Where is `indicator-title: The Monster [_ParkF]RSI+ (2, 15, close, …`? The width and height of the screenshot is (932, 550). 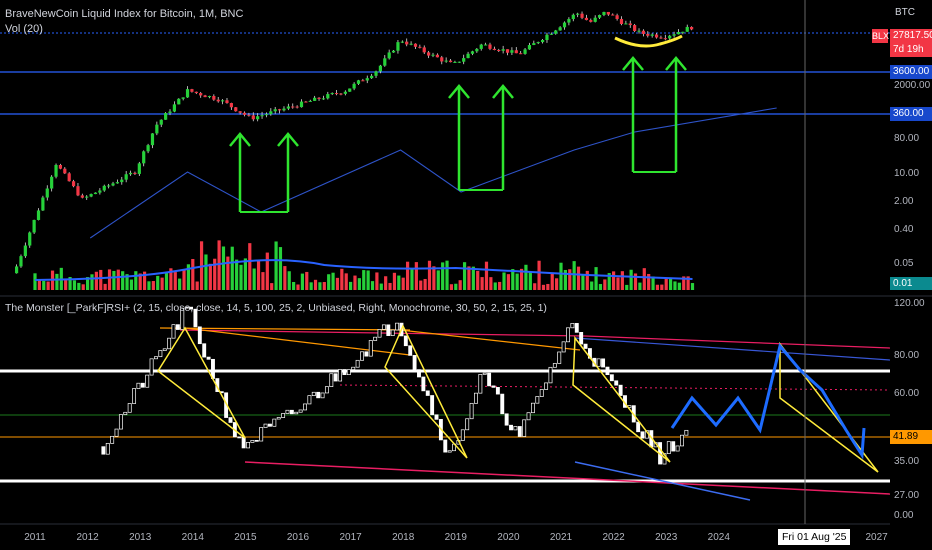
indicator-title: The Monster [_ParkF]RSI+ (2, 15, close, … is located at coordinates (276, 308).